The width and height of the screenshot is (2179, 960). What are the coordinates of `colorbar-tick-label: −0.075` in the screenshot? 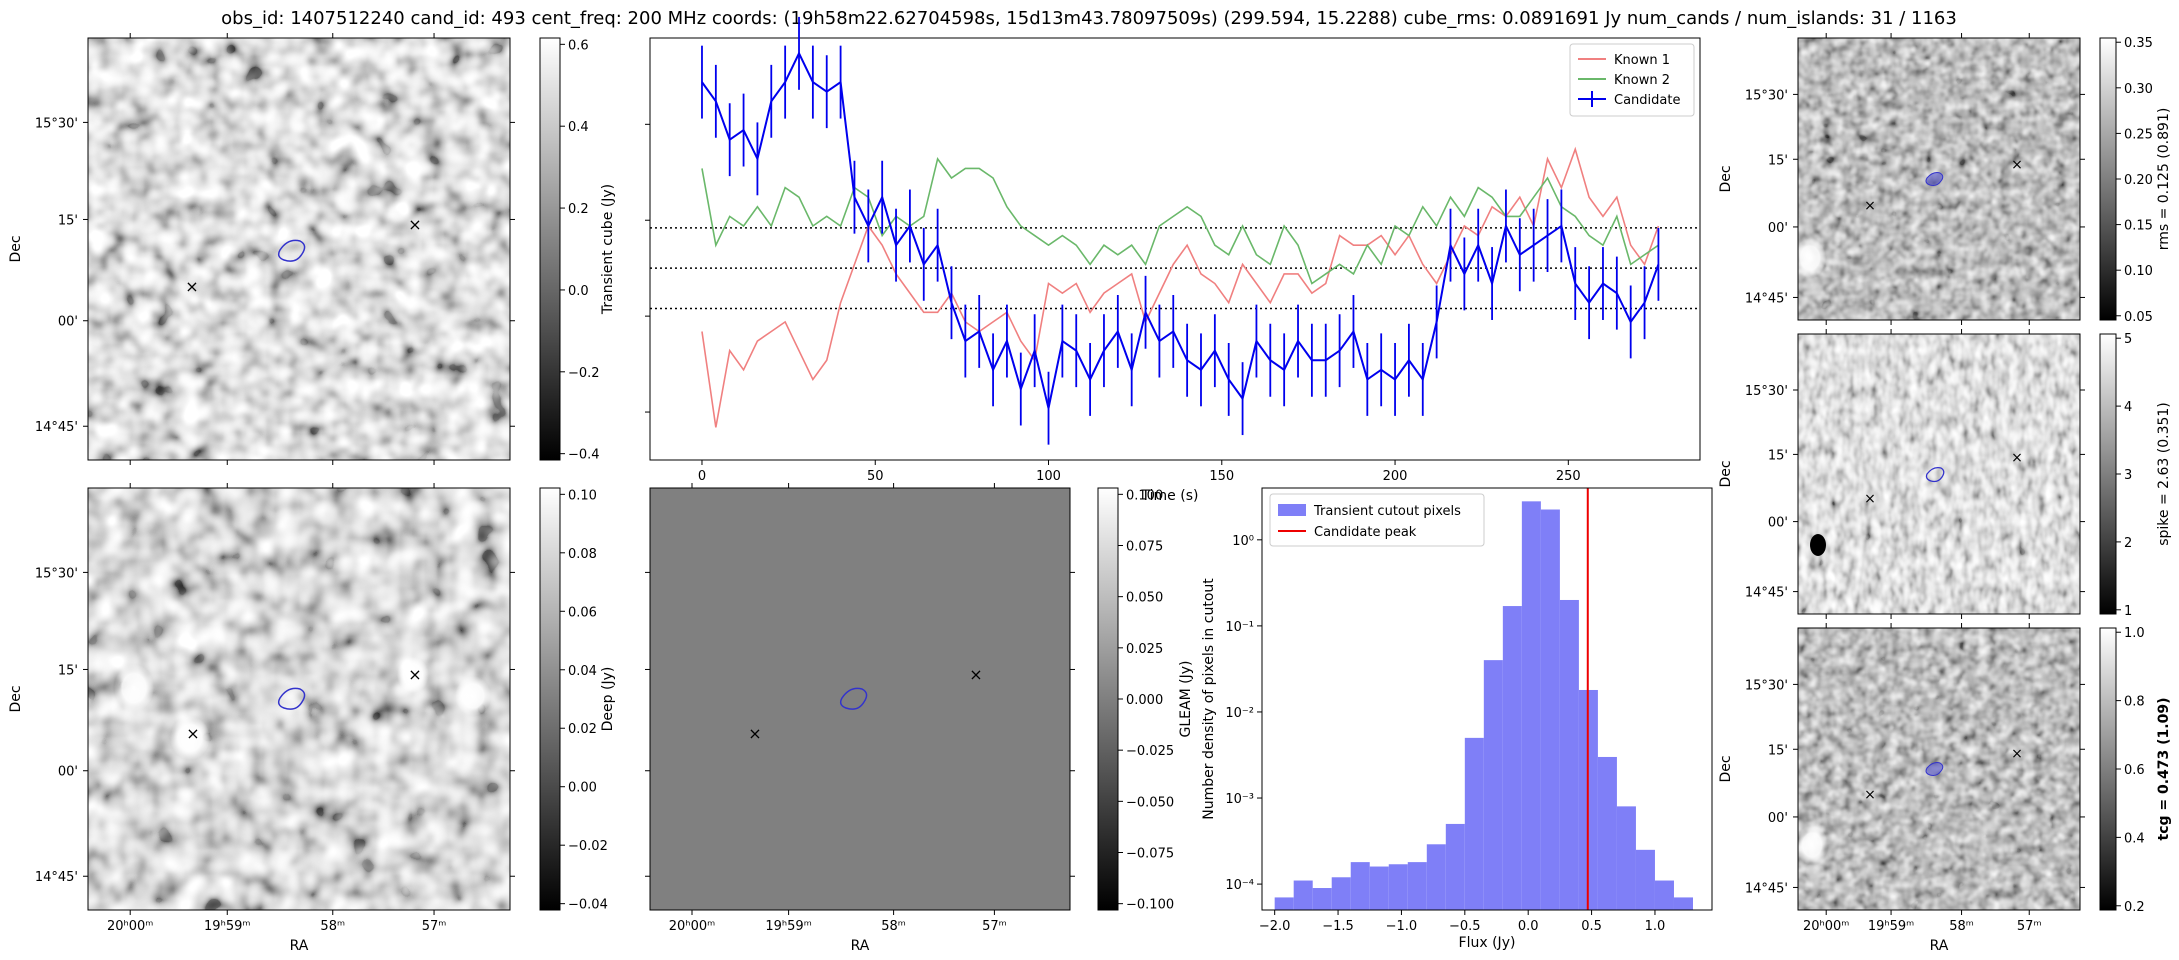 It's located at (1150, 854).